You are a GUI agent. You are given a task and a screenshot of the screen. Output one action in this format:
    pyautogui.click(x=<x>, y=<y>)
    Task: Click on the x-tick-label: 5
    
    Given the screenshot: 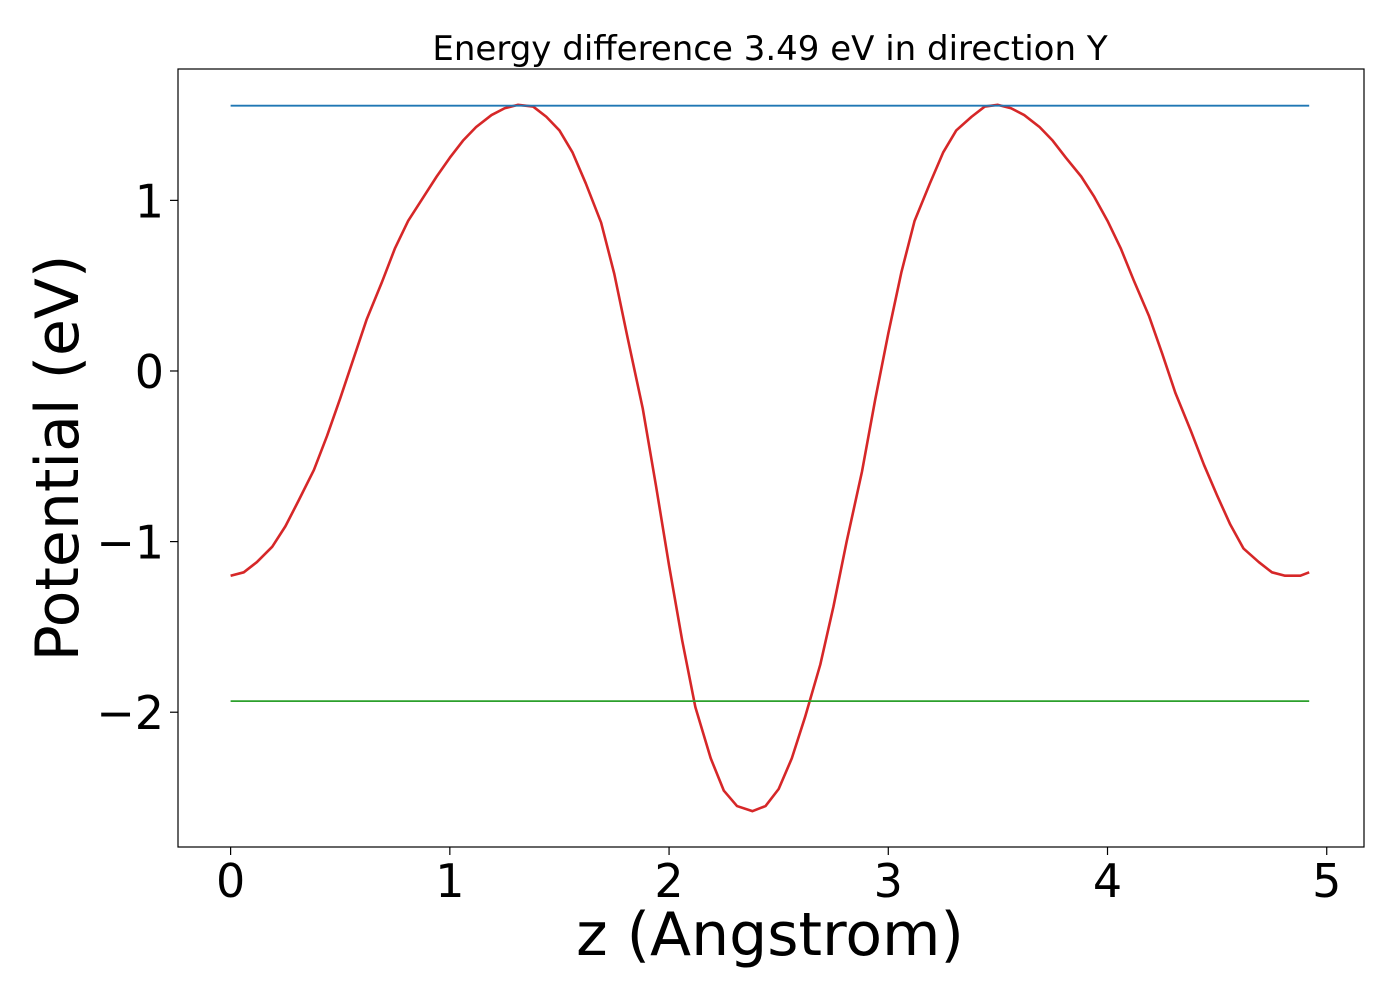 What is the action you would take?
    pyautogui.click(x=1326, y=881)
    